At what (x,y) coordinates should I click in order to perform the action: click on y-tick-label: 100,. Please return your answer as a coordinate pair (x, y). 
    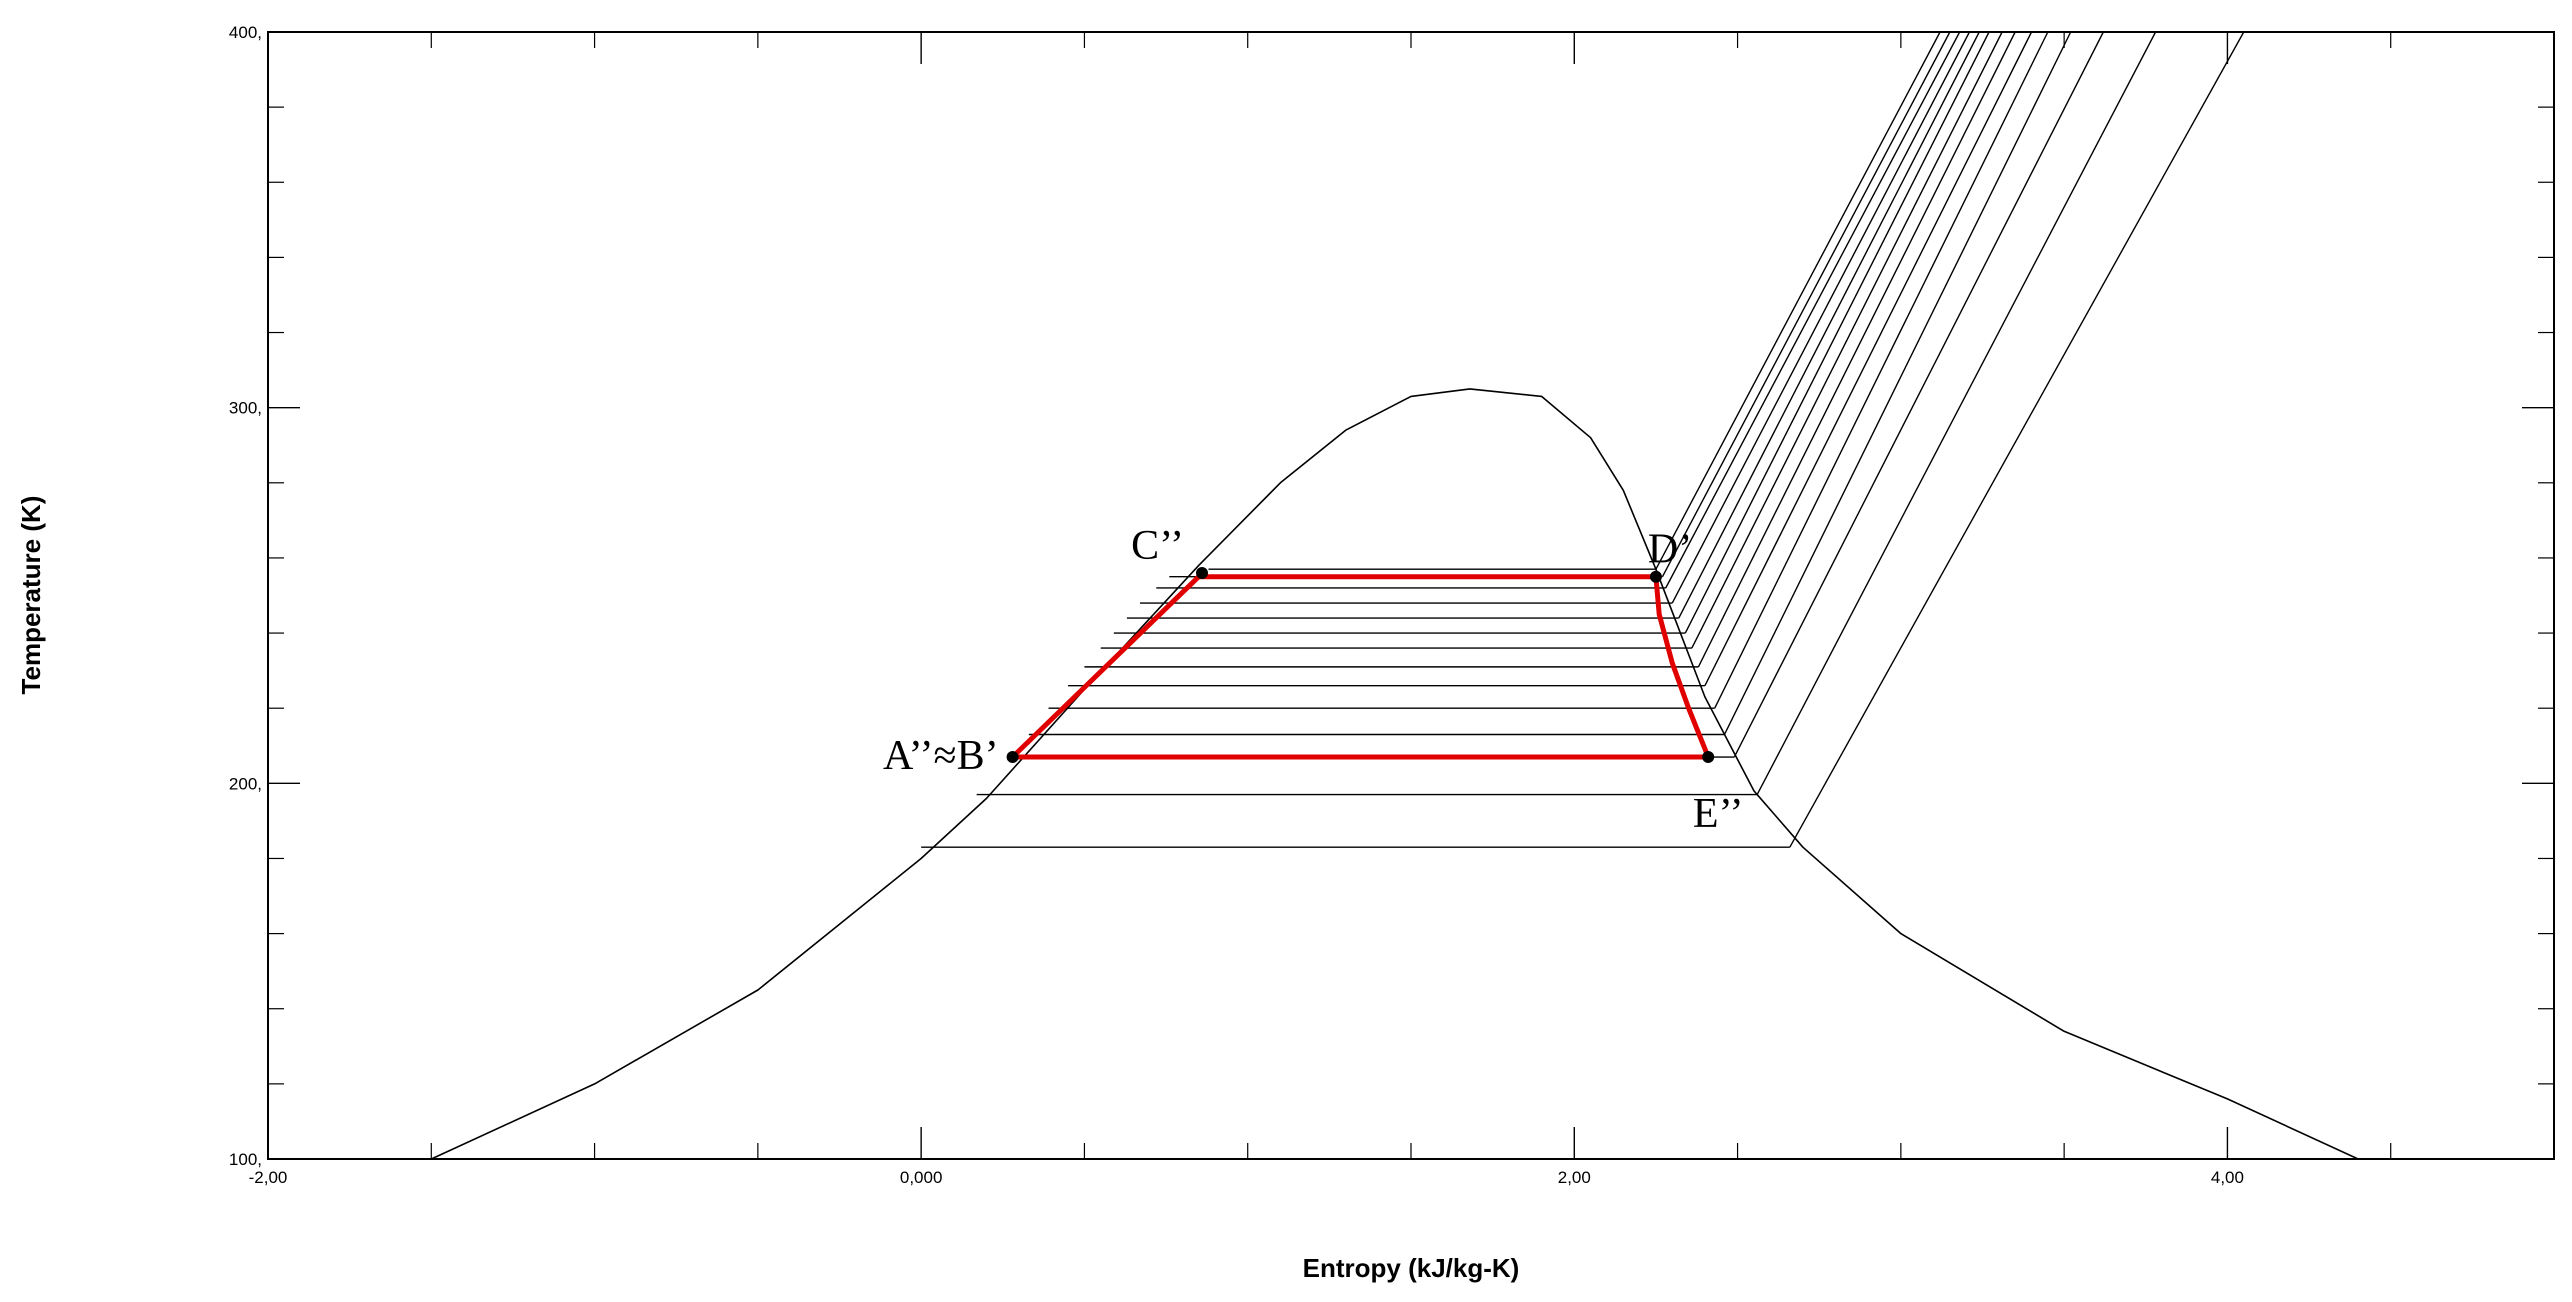
    Looking at the image, I should click on (245, 1159).